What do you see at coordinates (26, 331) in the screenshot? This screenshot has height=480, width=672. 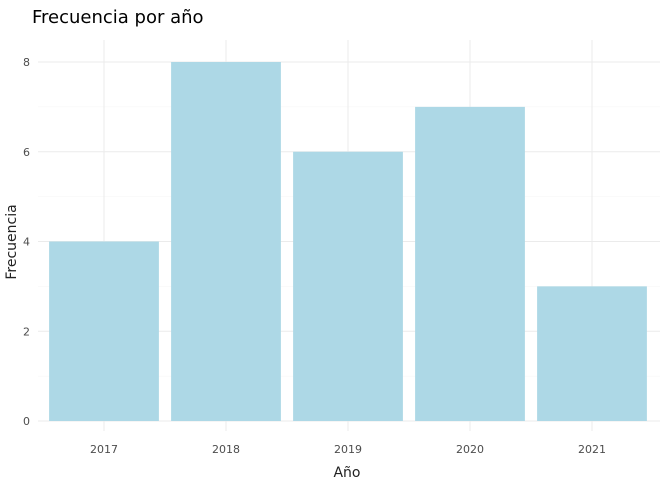 I see `y-tick-label: 2` at bounding box center [26, 331].